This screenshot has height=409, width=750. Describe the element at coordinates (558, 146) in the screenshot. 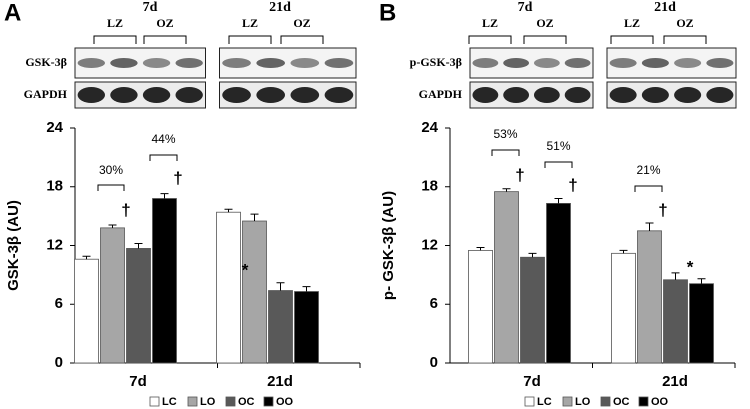

I see `annotation: 51%` at that location.